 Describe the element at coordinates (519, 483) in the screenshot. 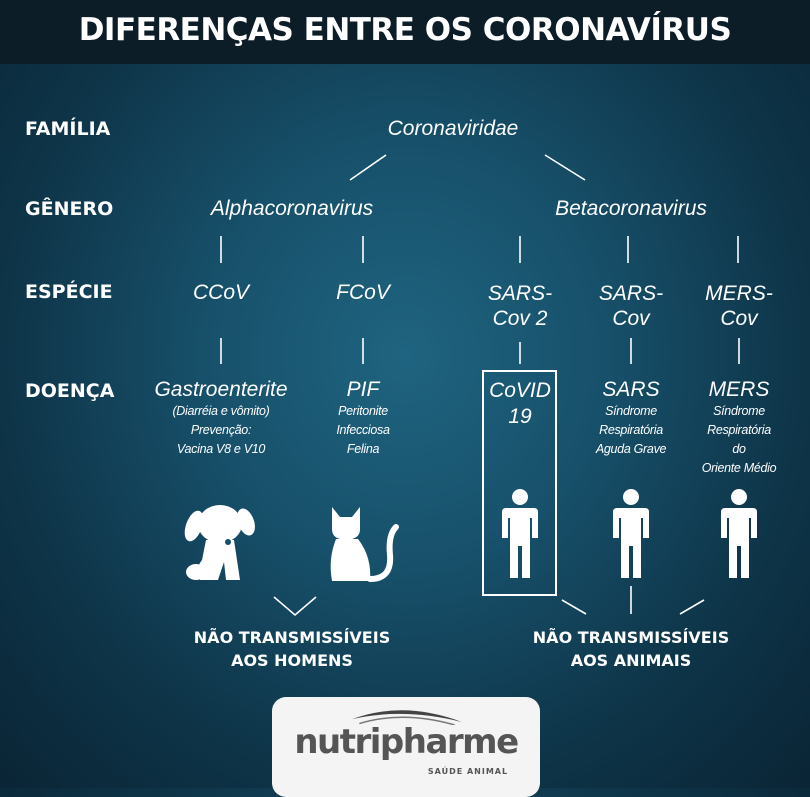

I see `covid-highlight-box` at that location.